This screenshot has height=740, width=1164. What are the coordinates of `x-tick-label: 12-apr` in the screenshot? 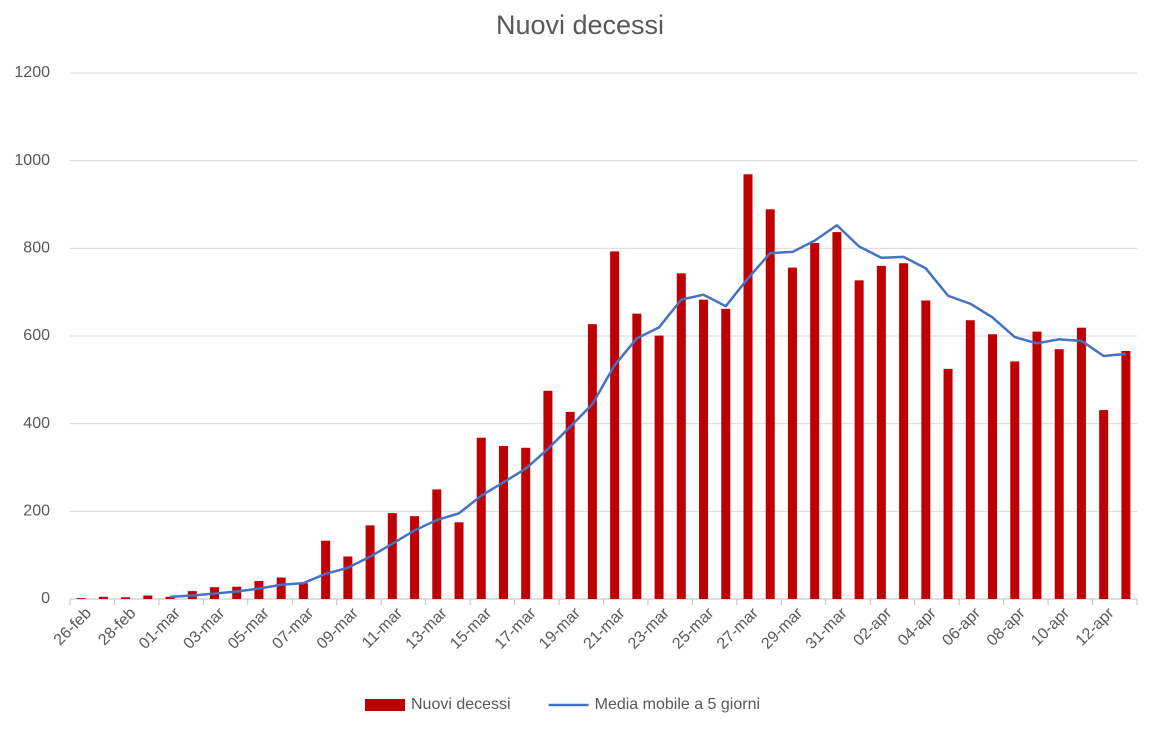 It's located at (1095, 626).